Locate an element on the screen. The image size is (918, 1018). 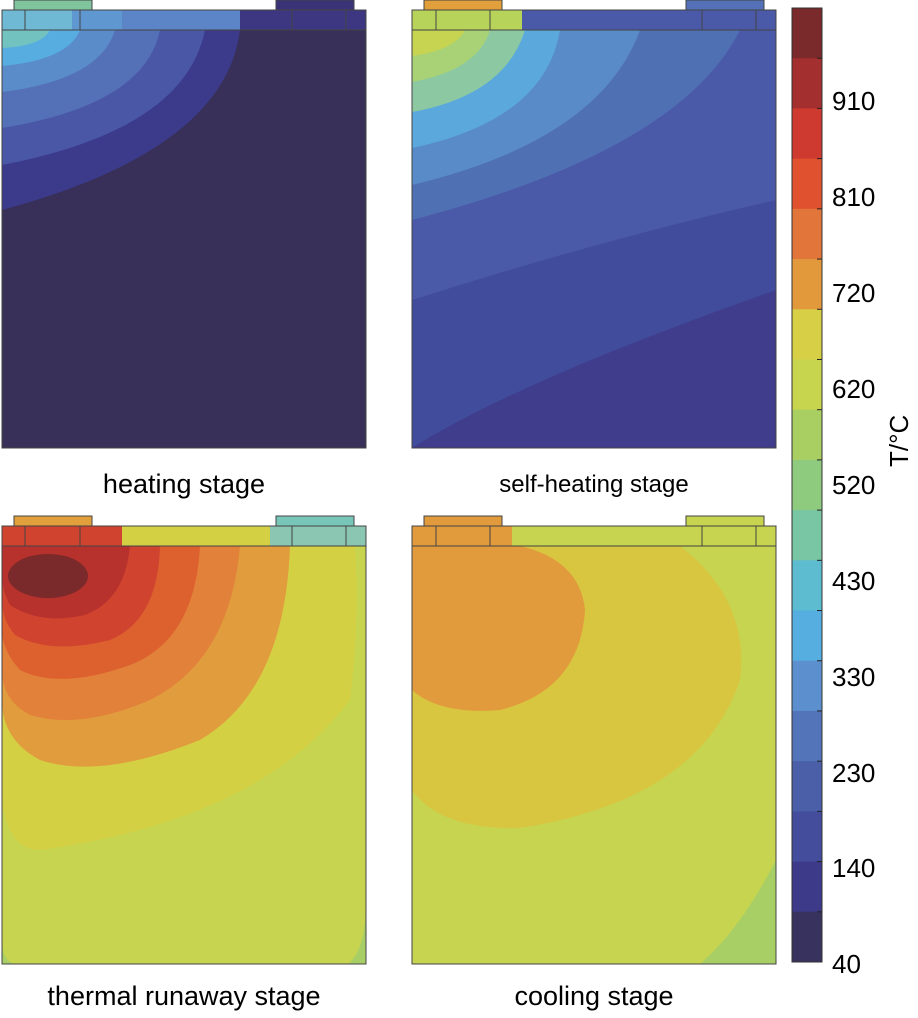
colorbar-frame is located at coordinates (807, 485).